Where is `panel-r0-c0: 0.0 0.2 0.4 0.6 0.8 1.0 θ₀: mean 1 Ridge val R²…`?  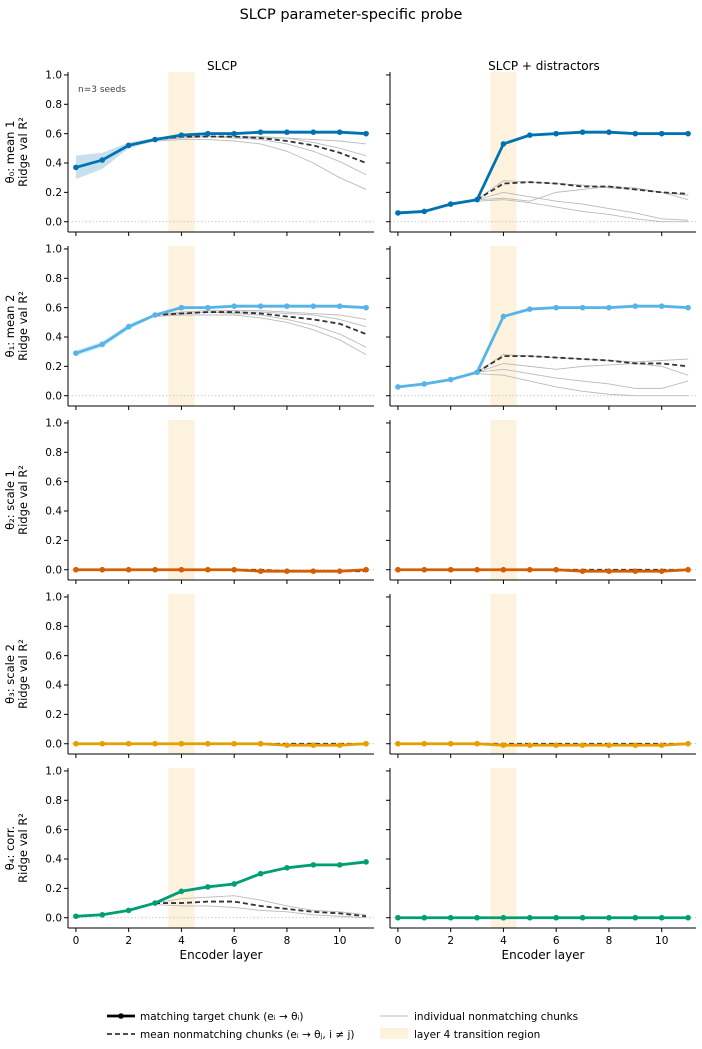 panel-r0-c0: 0.0 0.2 0.4 0.6 0.8 1.0 θ₀: mean 1 Ridge val R²… is located at coordinates (188, 153).